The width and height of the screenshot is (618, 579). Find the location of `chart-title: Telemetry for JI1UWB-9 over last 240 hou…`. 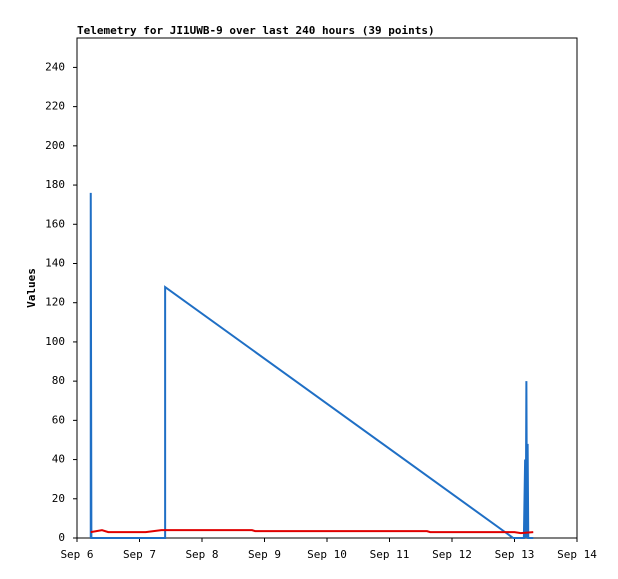

chart-title: Telemetry for JI1UWB-9 over last 240 hou… is located at coordinates (256, 30).